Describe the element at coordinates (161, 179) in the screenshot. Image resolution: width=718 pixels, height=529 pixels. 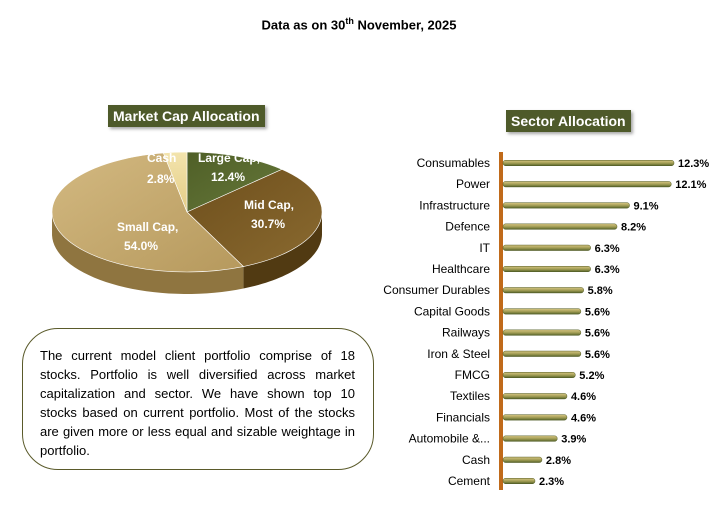
I see `cash-value: 2.8%` at that location.